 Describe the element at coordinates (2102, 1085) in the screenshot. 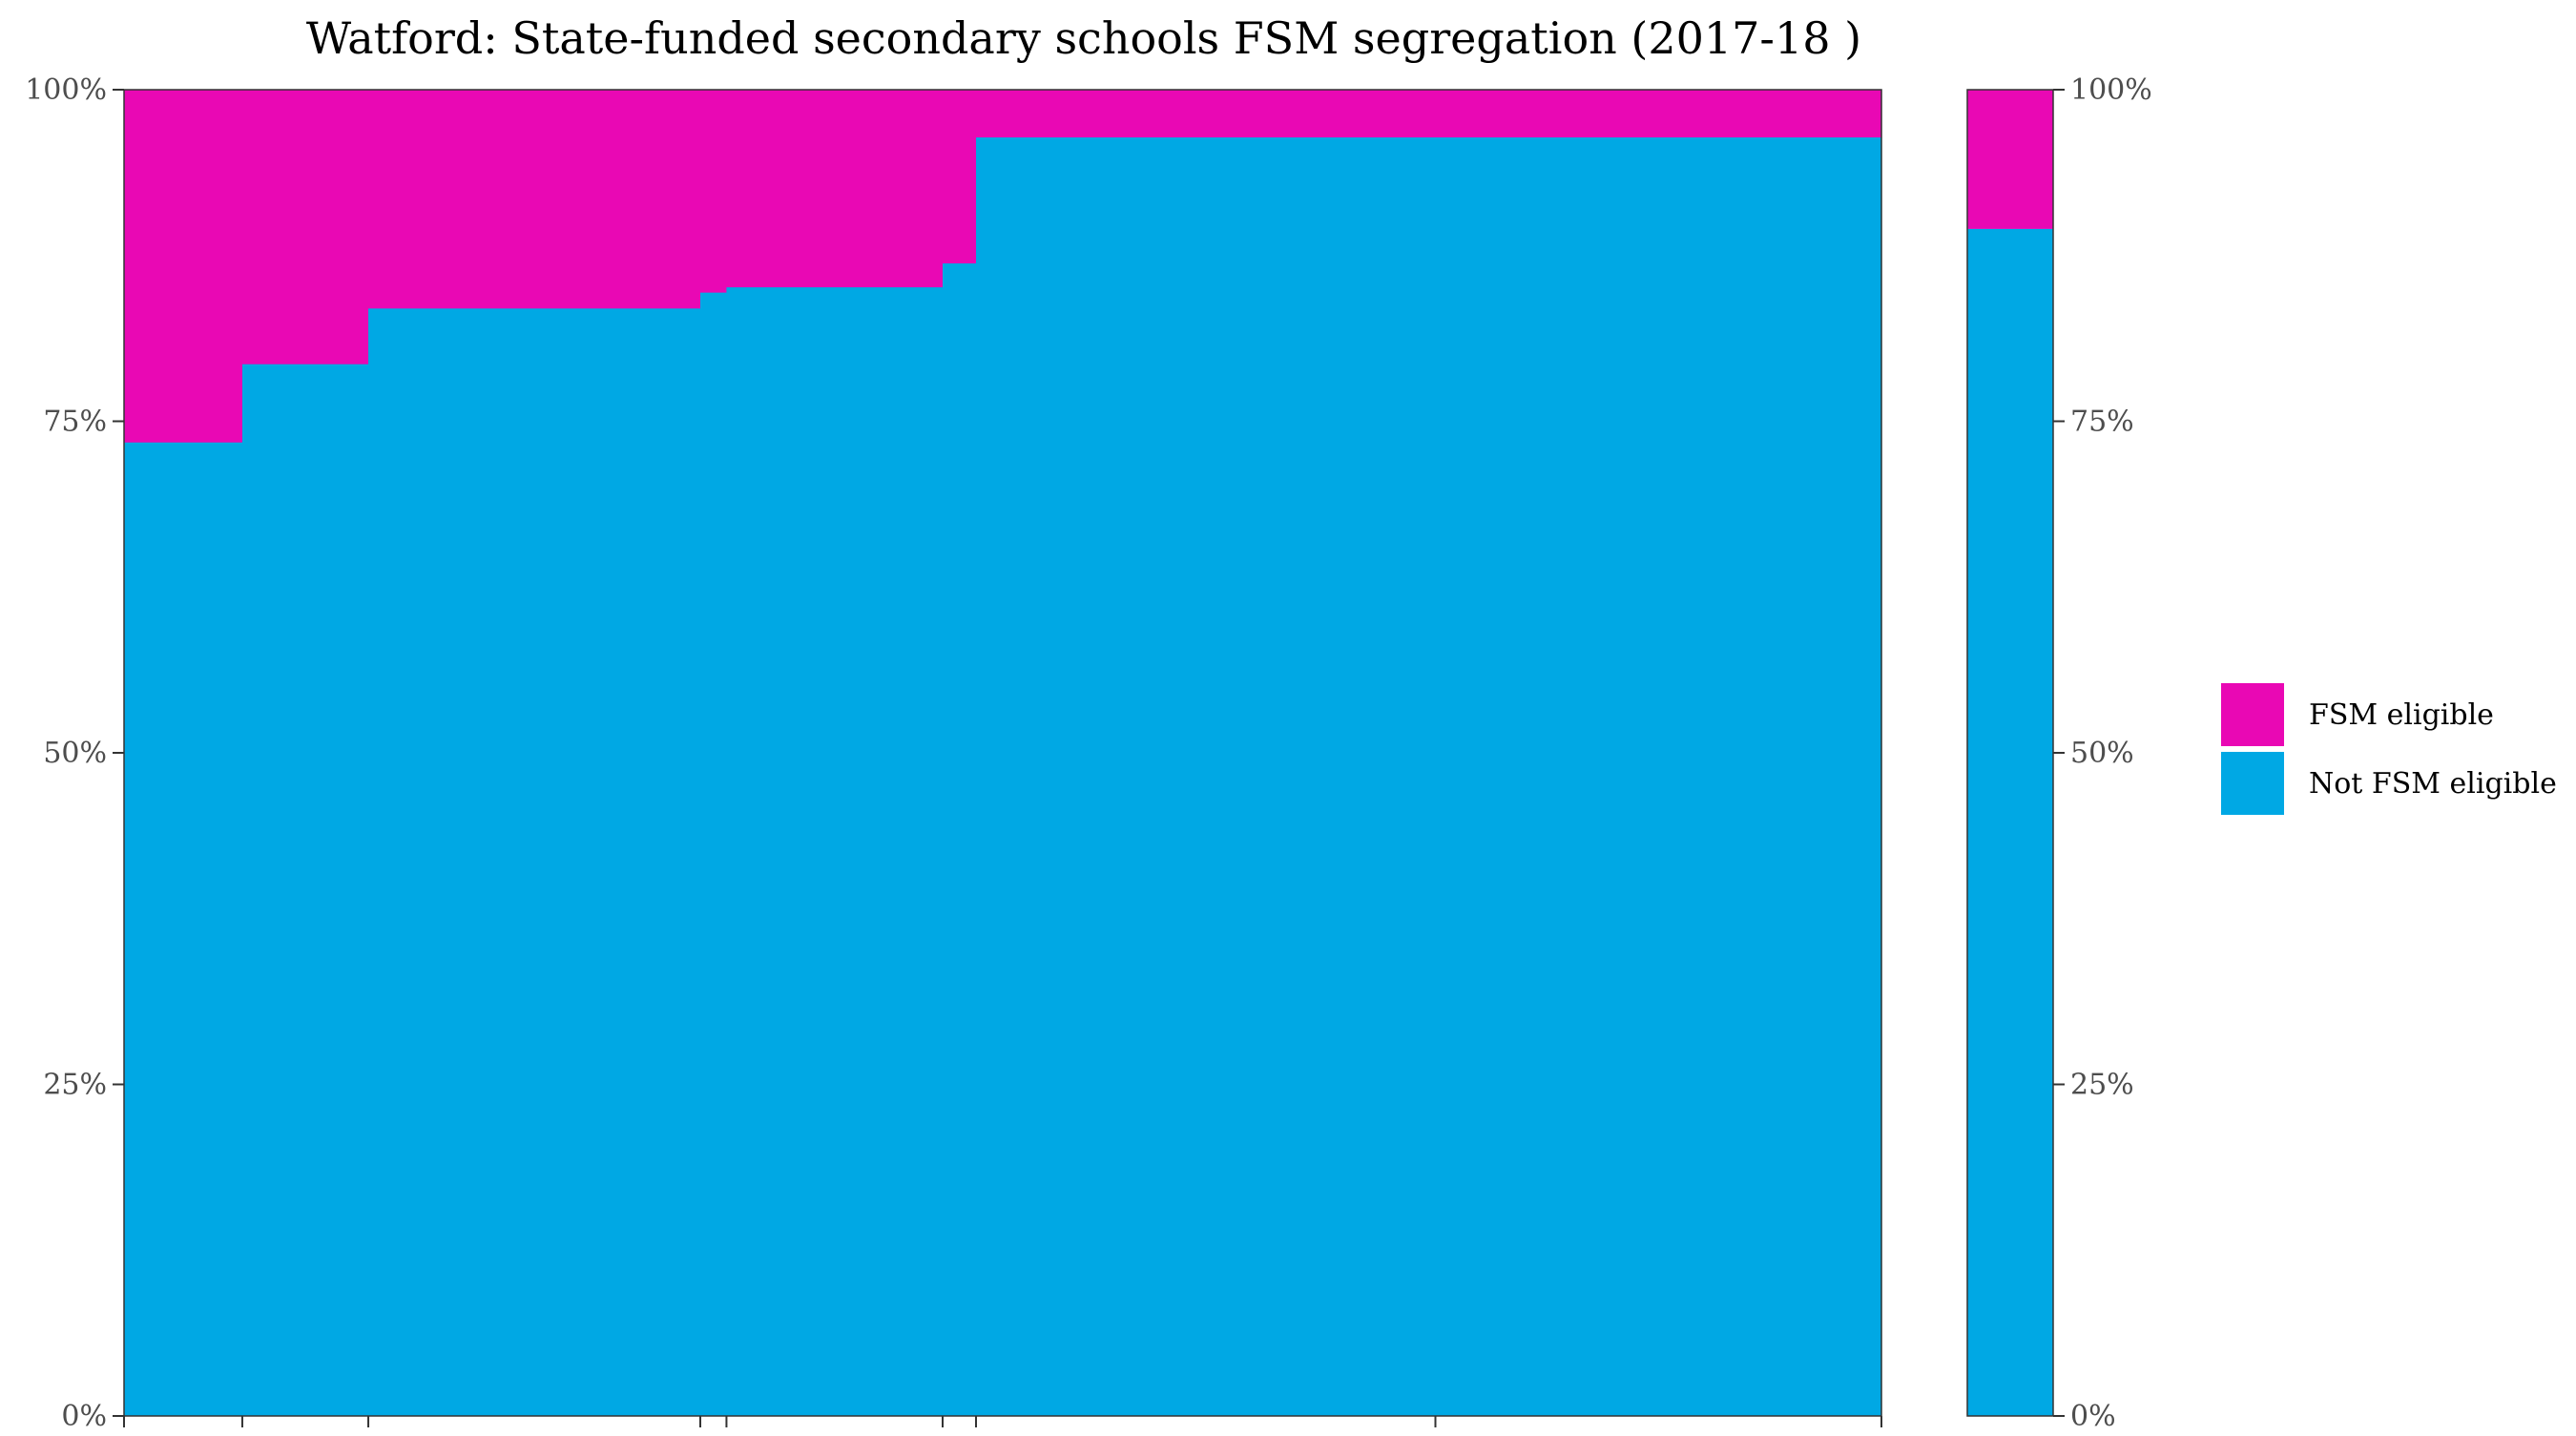

I see `y-tick-label-right: 25%` at that location.